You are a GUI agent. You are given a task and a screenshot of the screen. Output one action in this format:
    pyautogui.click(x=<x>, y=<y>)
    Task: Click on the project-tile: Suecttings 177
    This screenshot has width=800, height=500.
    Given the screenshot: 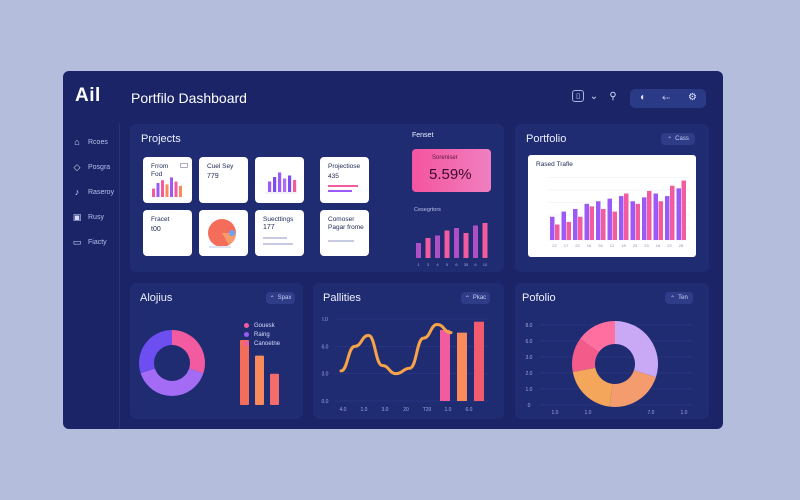 What is the action you would take?
    pyautogui.click(x=279, y=233)
    